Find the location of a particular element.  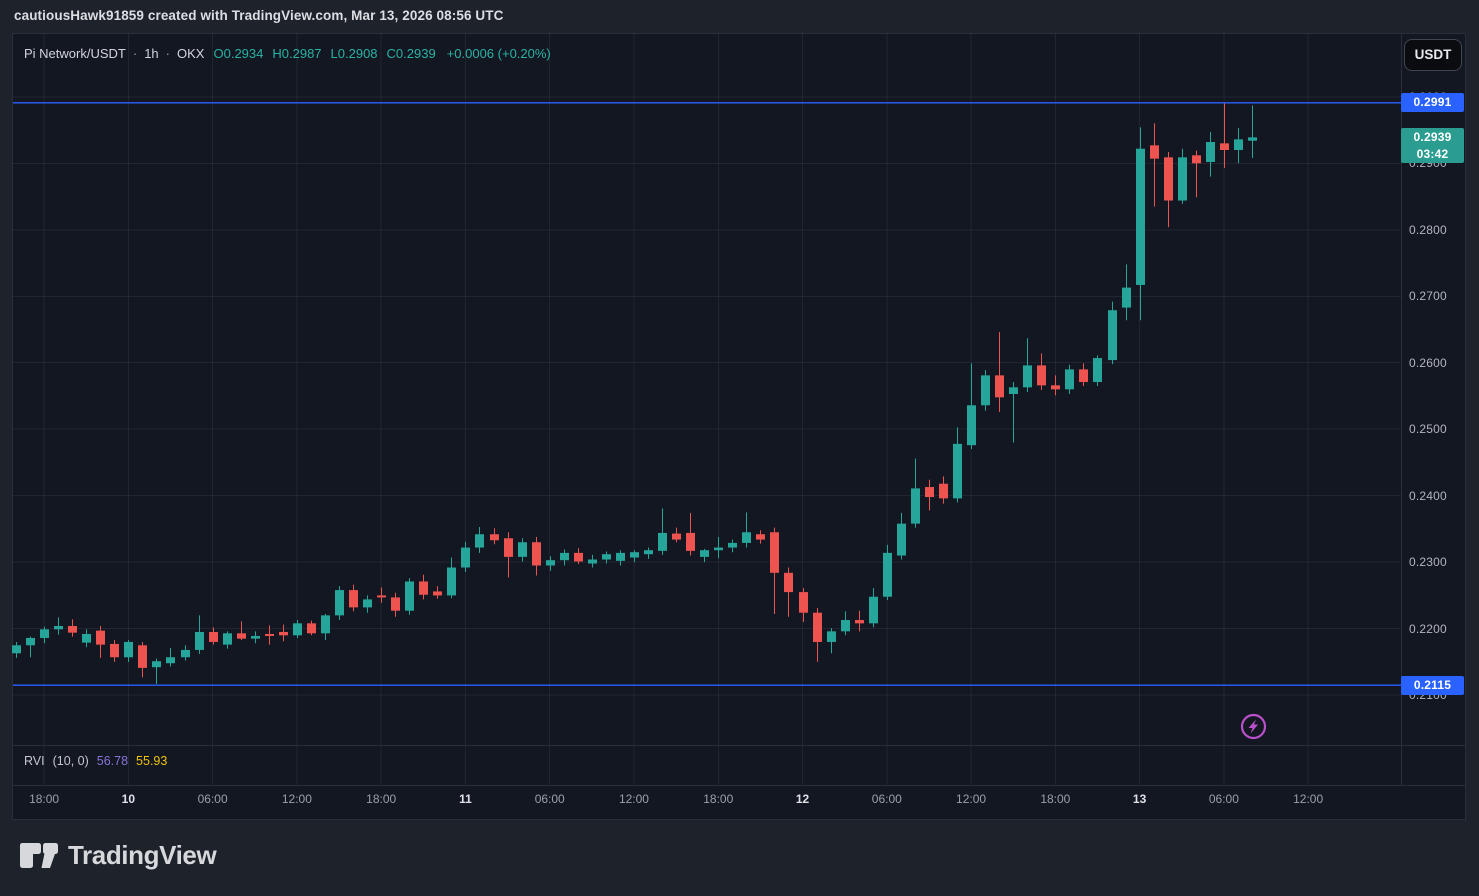

price-tick-label: 0.2500 is located at coordinates (1428, 429).